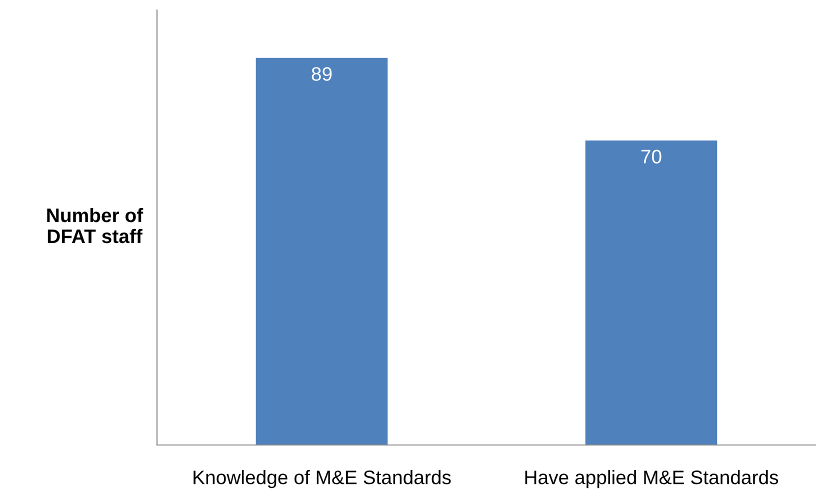 This screenshot has height=496, width=816. I want to click on data-label: 89, so click(322, 74).